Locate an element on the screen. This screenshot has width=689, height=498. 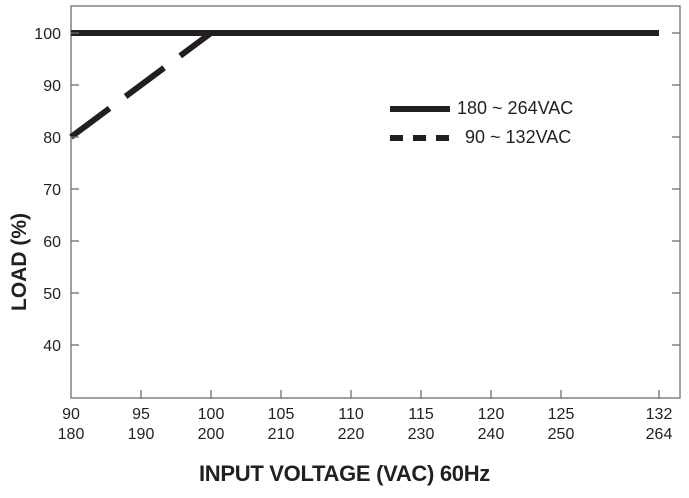
x-tick-label-secondary: 190 is located at coordinates (141, 434).